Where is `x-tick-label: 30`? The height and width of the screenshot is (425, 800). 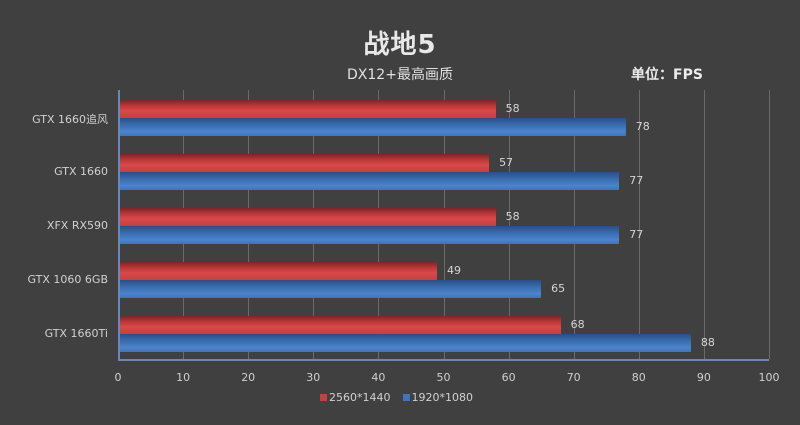 x-tick-label: 30 is located at coordinates (313, 377).